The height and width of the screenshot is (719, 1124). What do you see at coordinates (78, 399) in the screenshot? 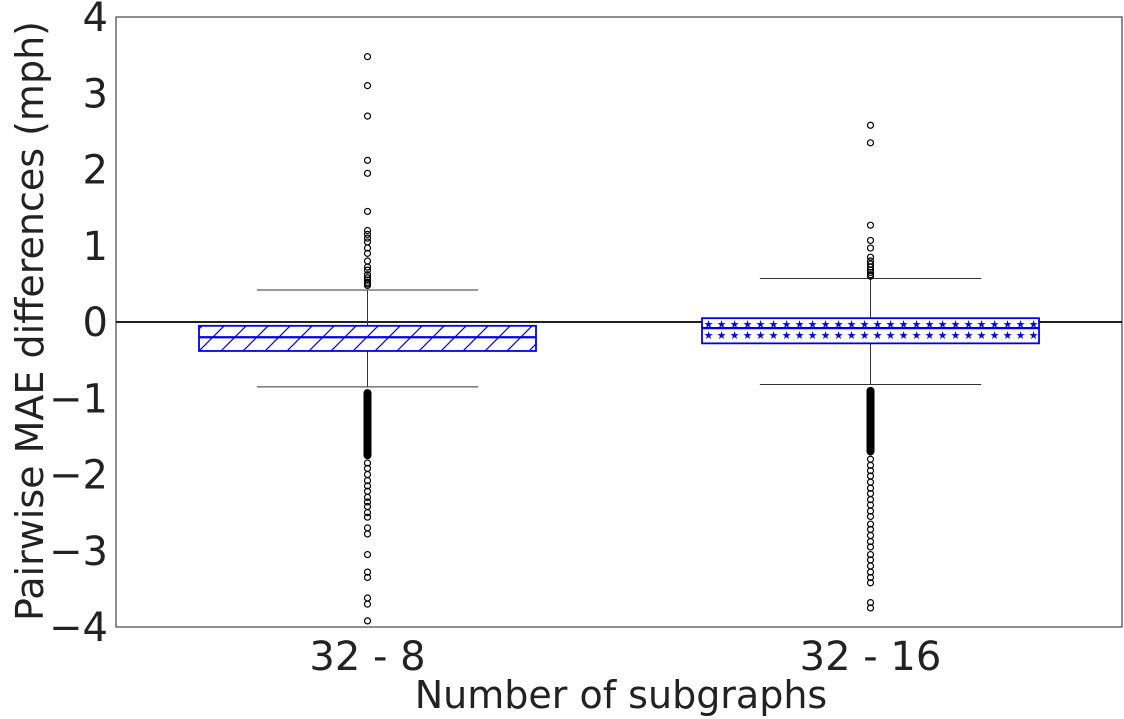
I see `y-tick-label: −1` at bounding box center [78, 399].